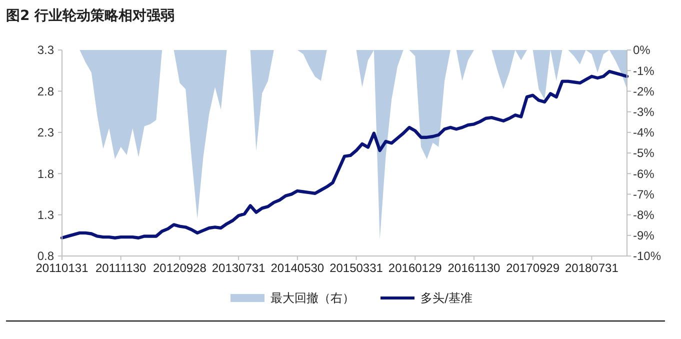  Describe the element at coordinates (45, 91) in the screenshot. I see `y-tick-label: 2.8` at that location.